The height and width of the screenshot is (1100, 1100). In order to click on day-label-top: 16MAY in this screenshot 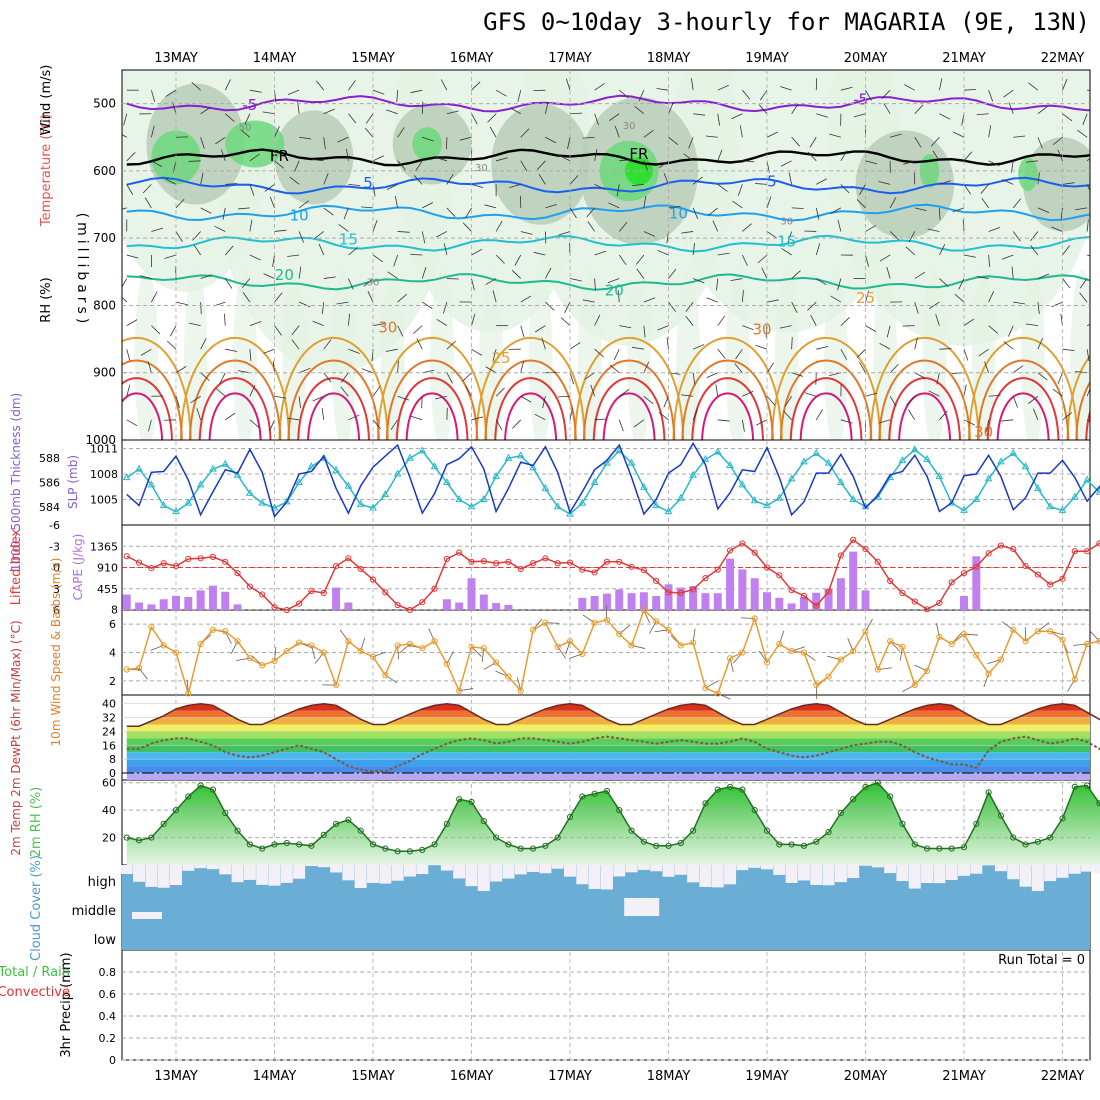, I will do `click(472, 58)`.